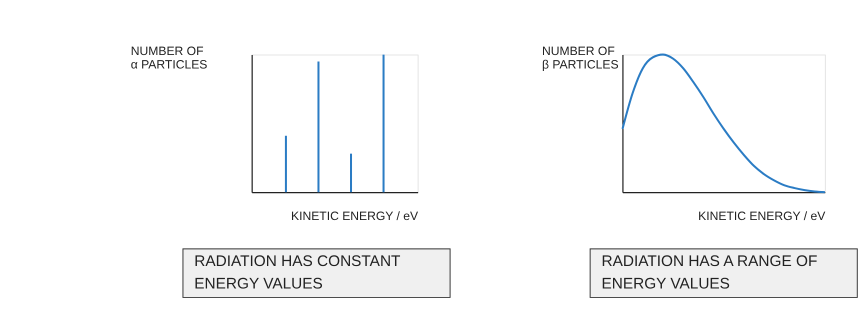 Image resolution: width=867 pixels, height=336 pixels. Describe the element at coordinates (709, 272) in the screenshot. I see `text: RADIATION HAS A RANGE OF ENERGY VALUES` at that location.